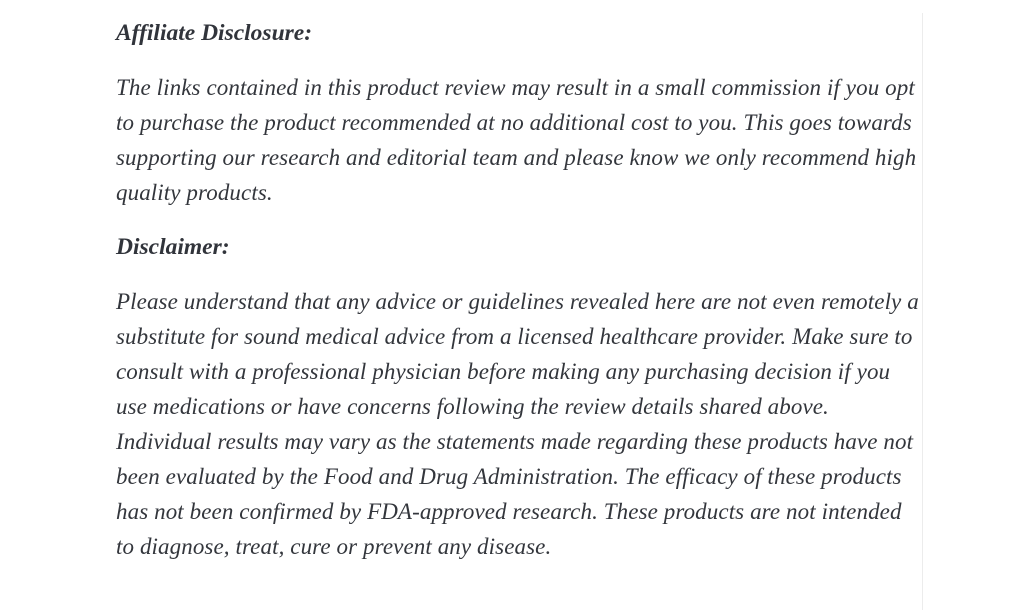 The height and width of the screenshot is (610, 1024). Describe the element at coordinates (173, 247) in the screenshot. I see `disclaimer-heading: Disclaimer:` at that location.